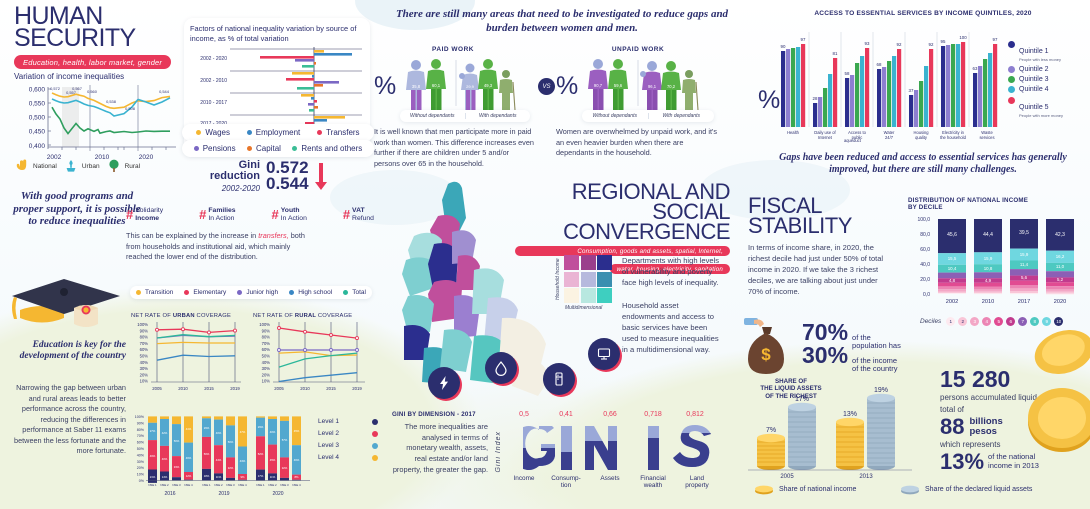  I want to click on legend-label-quintile-4: Quintile 4, so click(1034, 89).